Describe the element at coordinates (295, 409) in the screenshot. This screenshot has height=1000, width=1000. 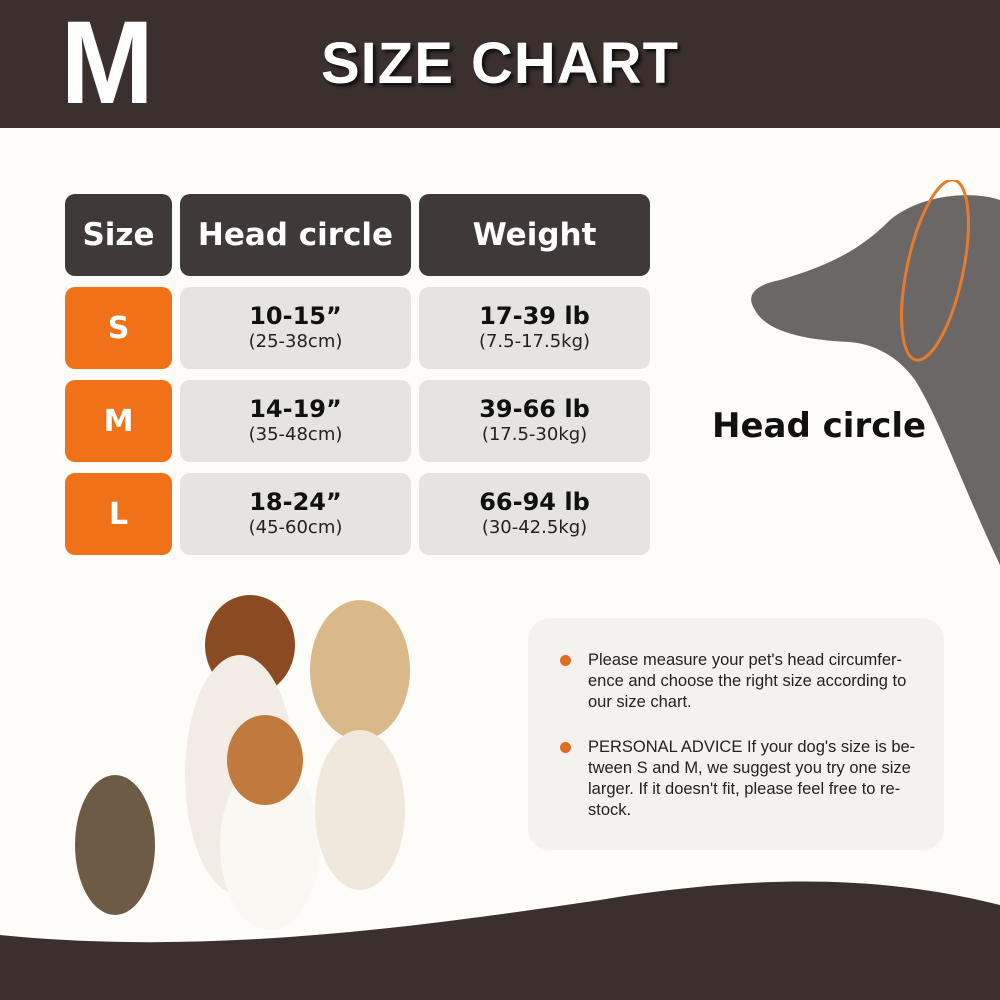
I see `head-in: 14-19”` at that location.